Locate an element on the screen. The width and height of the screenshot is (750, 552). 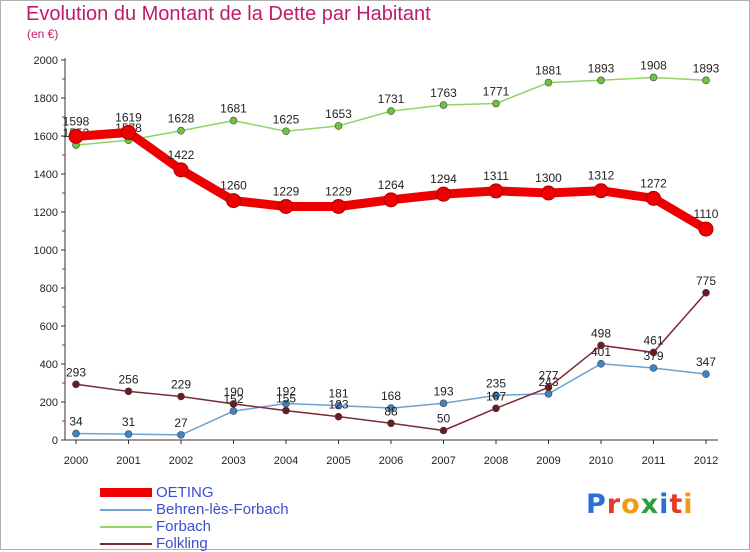
data-label: 1598 is located at coordinates (76, 121).